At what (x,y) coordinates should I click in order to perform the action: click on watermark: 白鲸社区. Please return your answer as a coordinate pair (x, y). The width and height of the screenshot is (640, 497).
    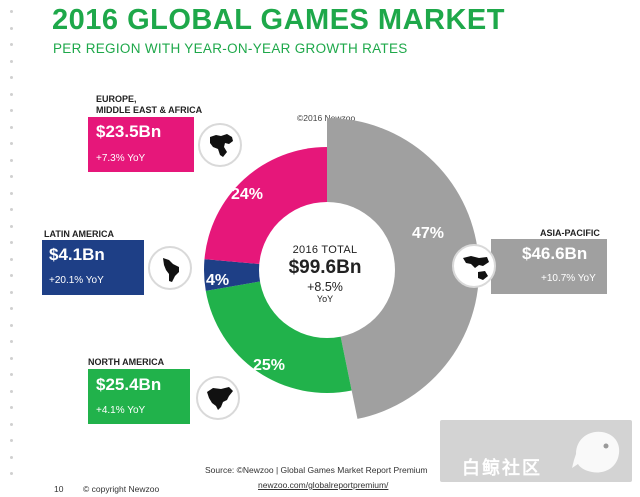
    Looking at the image, I should click on (536, 451).